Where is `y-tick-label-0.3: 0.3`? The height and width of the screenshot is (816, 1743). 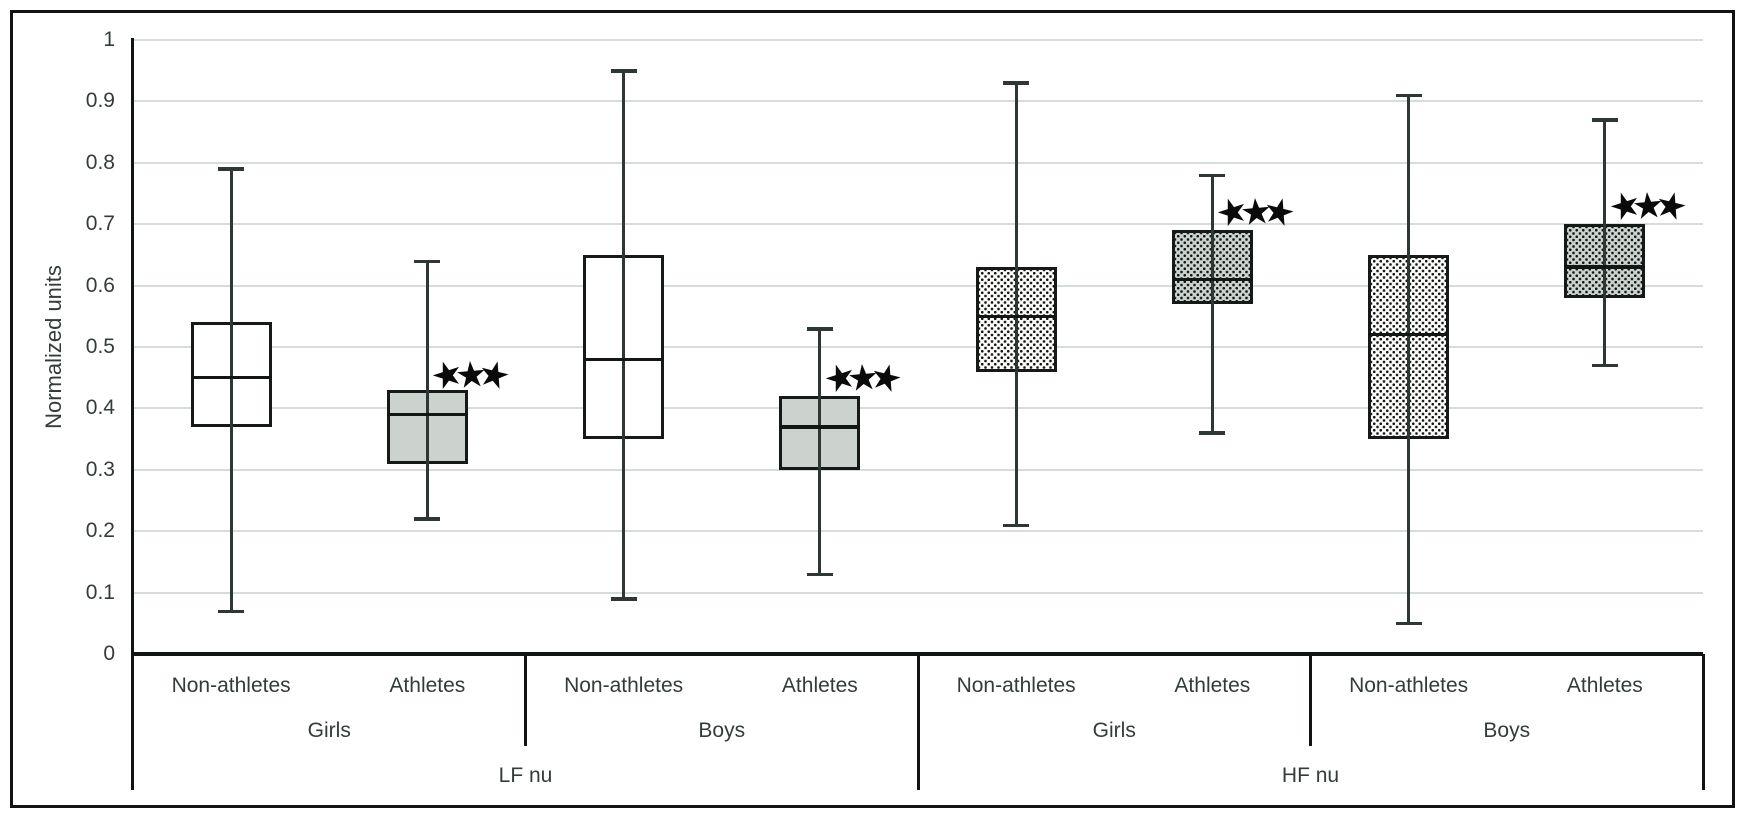 y-tick-label-0.3: 0.3 is located at coordinates (100, 469).